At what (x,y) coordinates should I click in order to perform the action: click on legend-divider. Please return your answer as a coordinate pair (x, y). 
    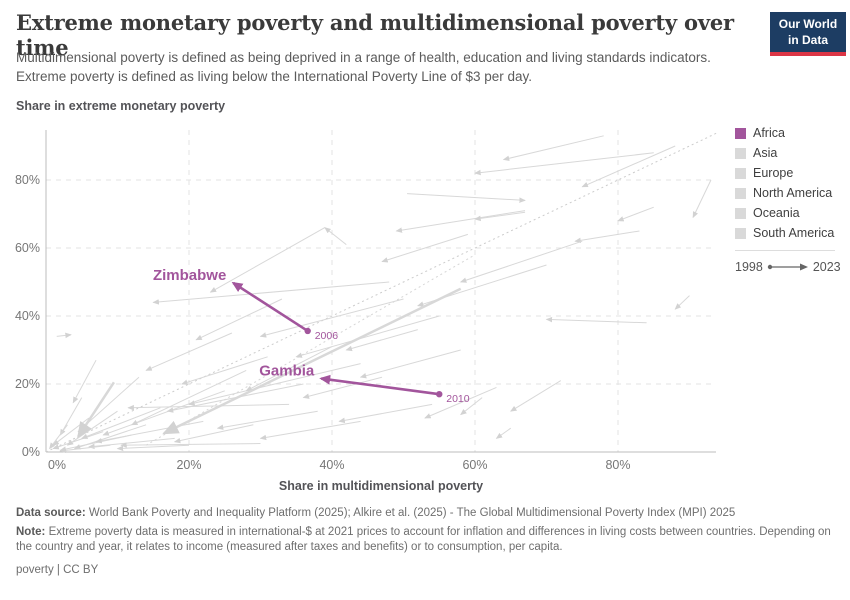
    Looking at the image, I should click on (785, 250).